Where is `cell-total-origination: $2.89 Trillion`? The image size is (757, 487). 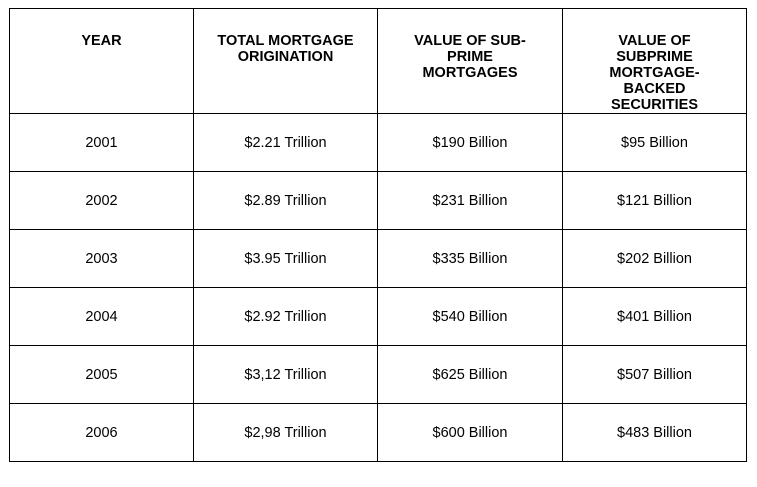 cell-total-origination: $2.89 Trillion is located at coordinates (285, 200).